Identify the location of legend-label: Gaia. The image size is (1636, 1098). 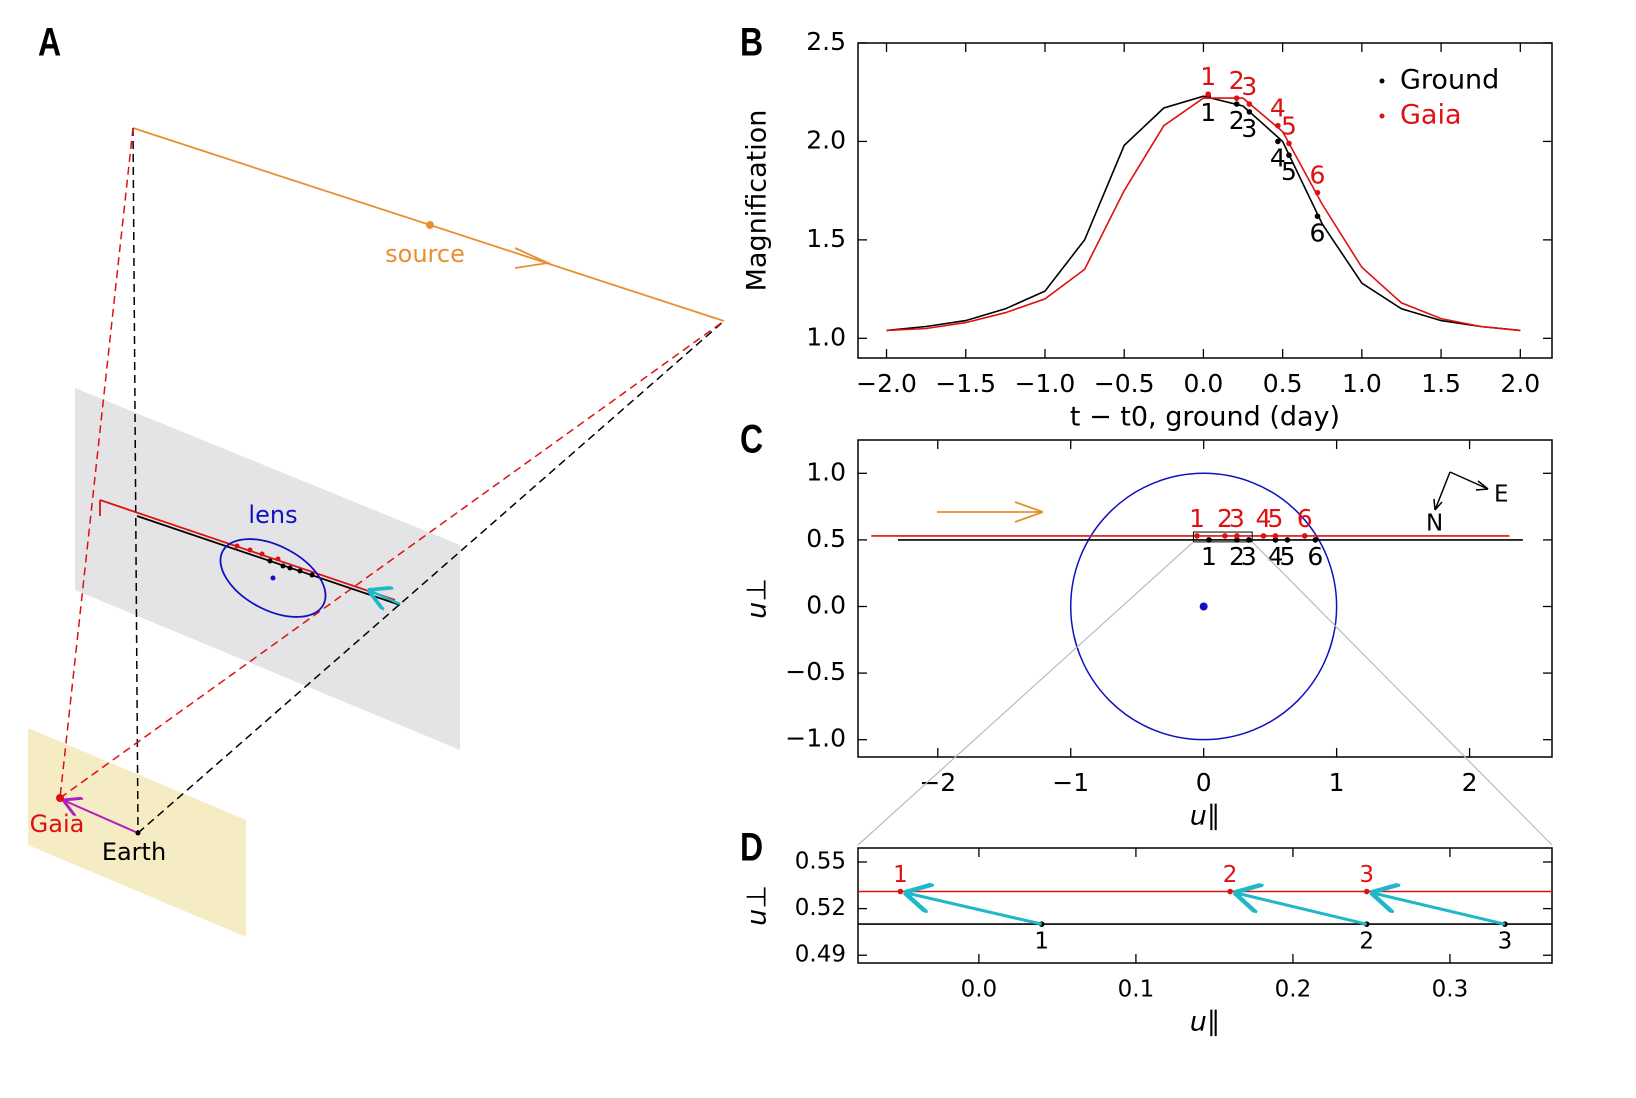
(1431, 115).